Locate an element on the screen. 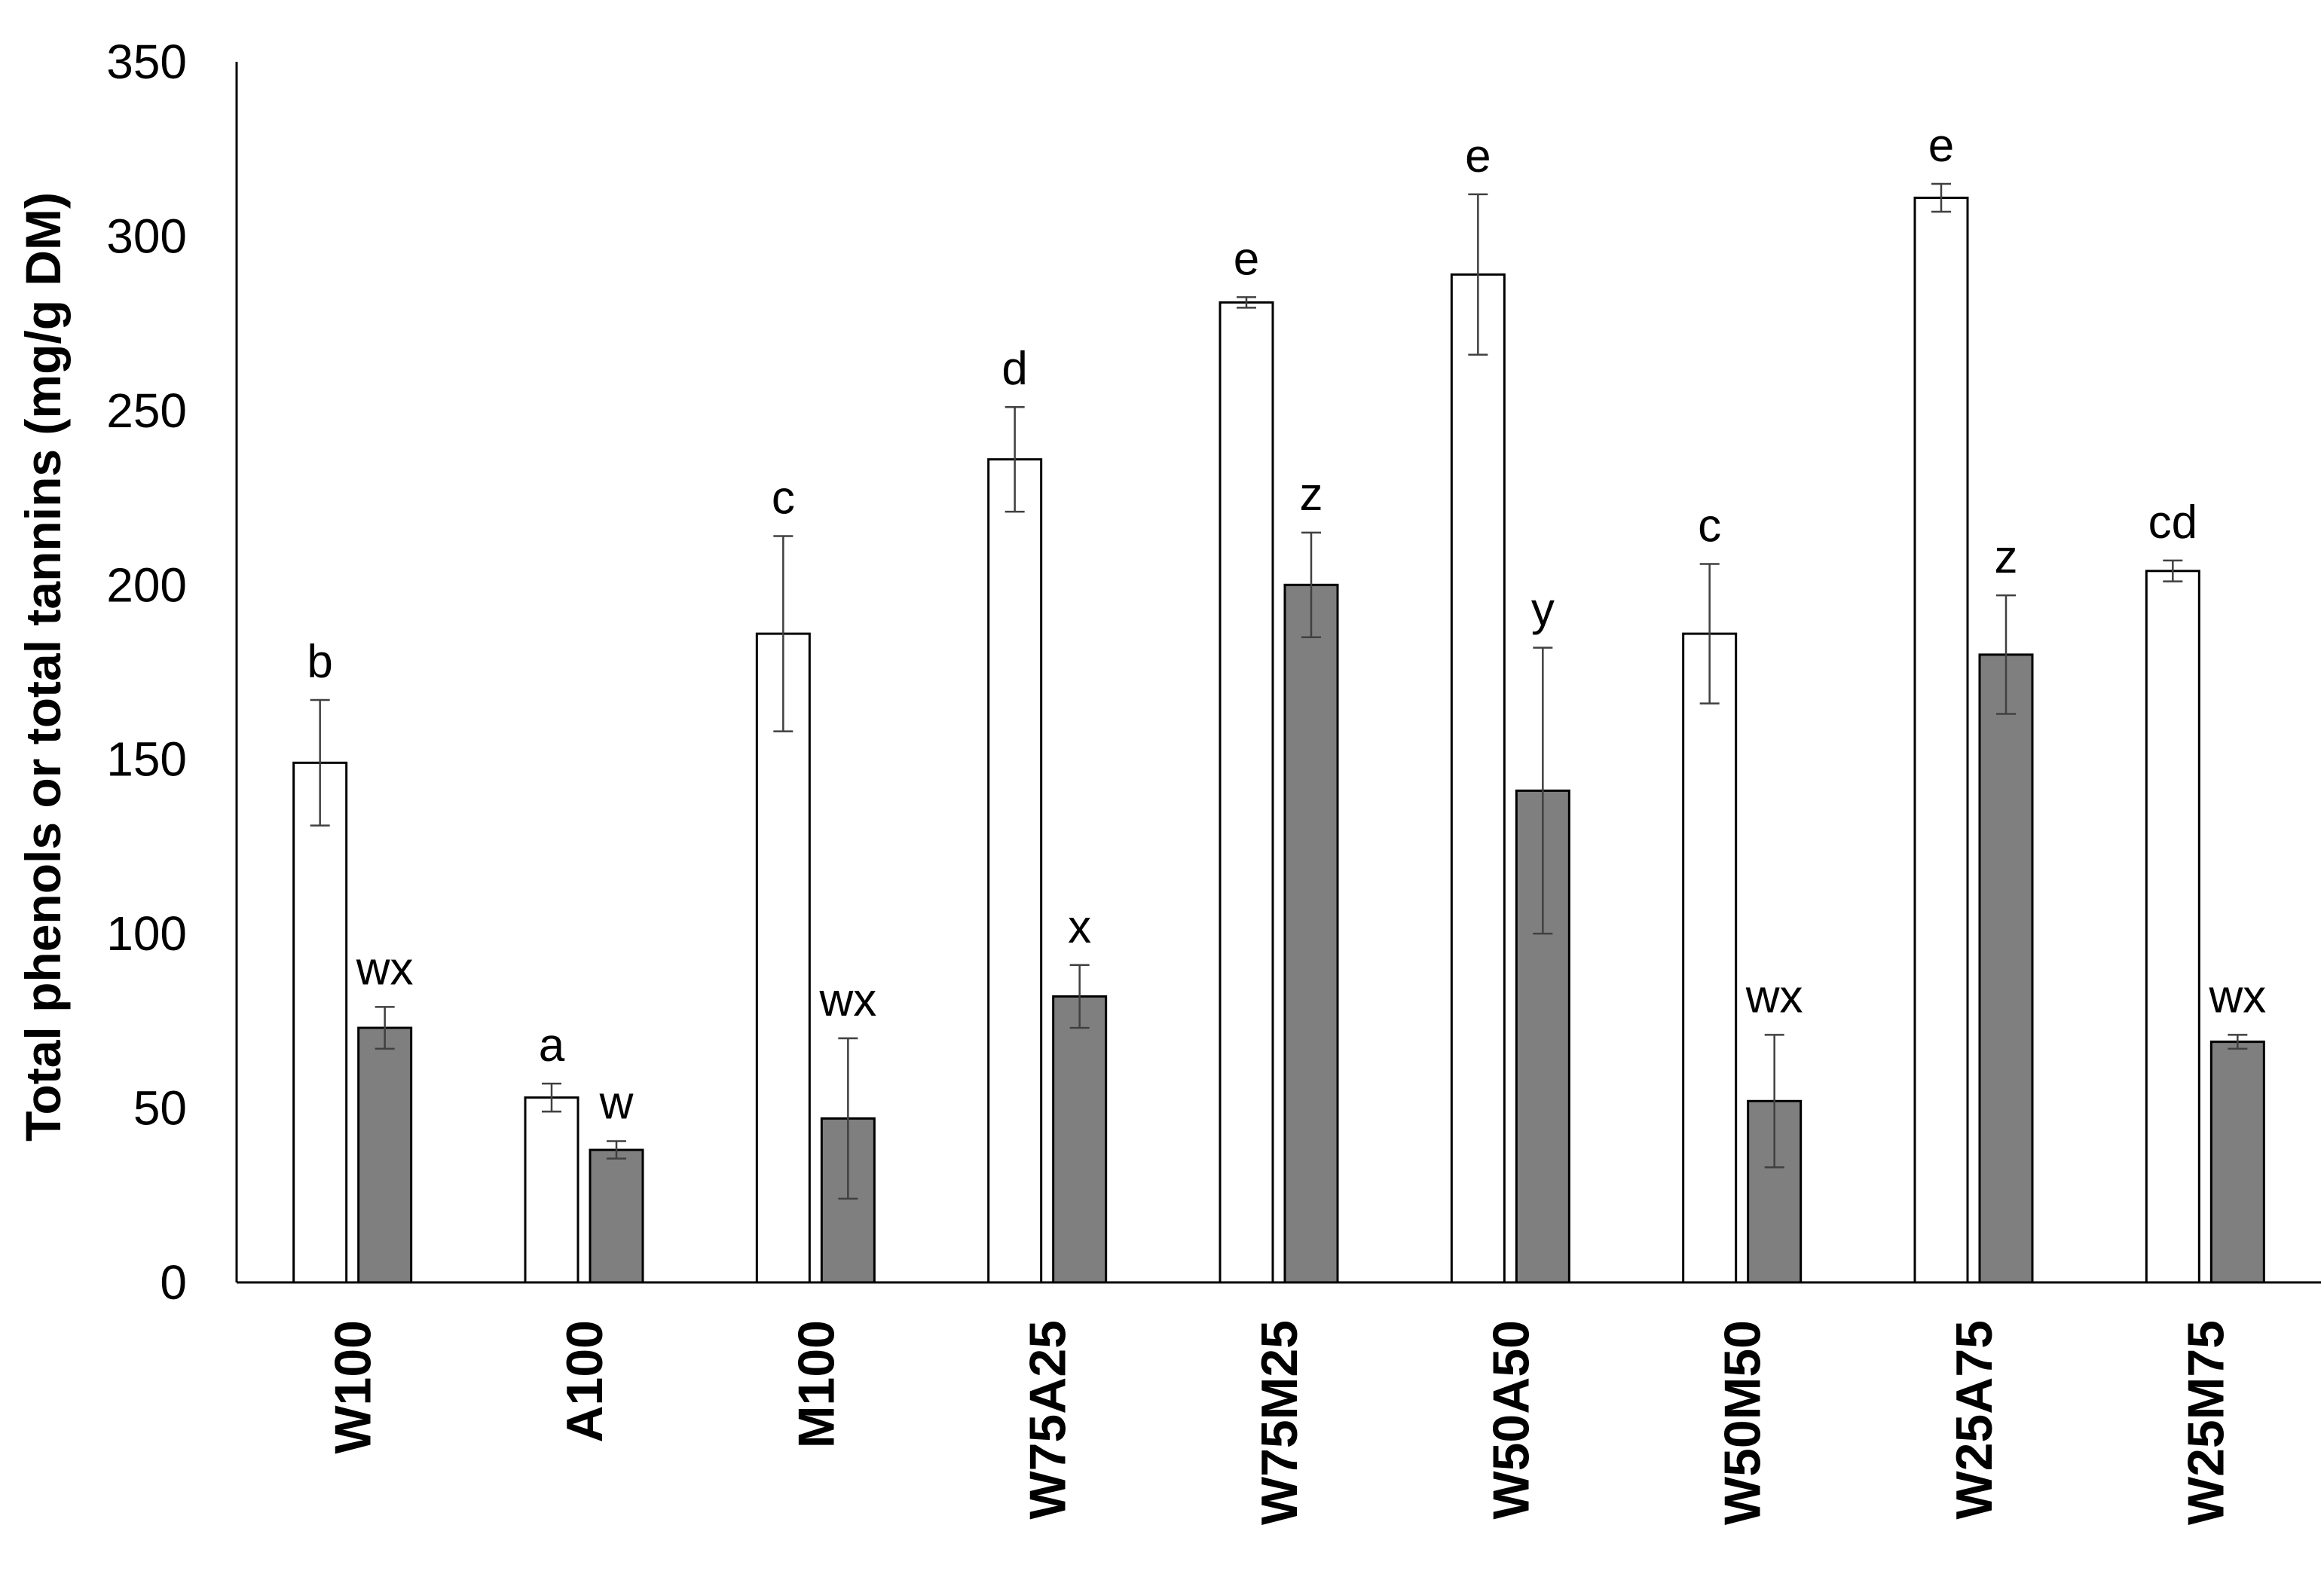 This screenshot has width=2324, height=1574. y-axis-ticks: 0 50 100 150 200 250 300 350 is located at coordinates (146, 672).